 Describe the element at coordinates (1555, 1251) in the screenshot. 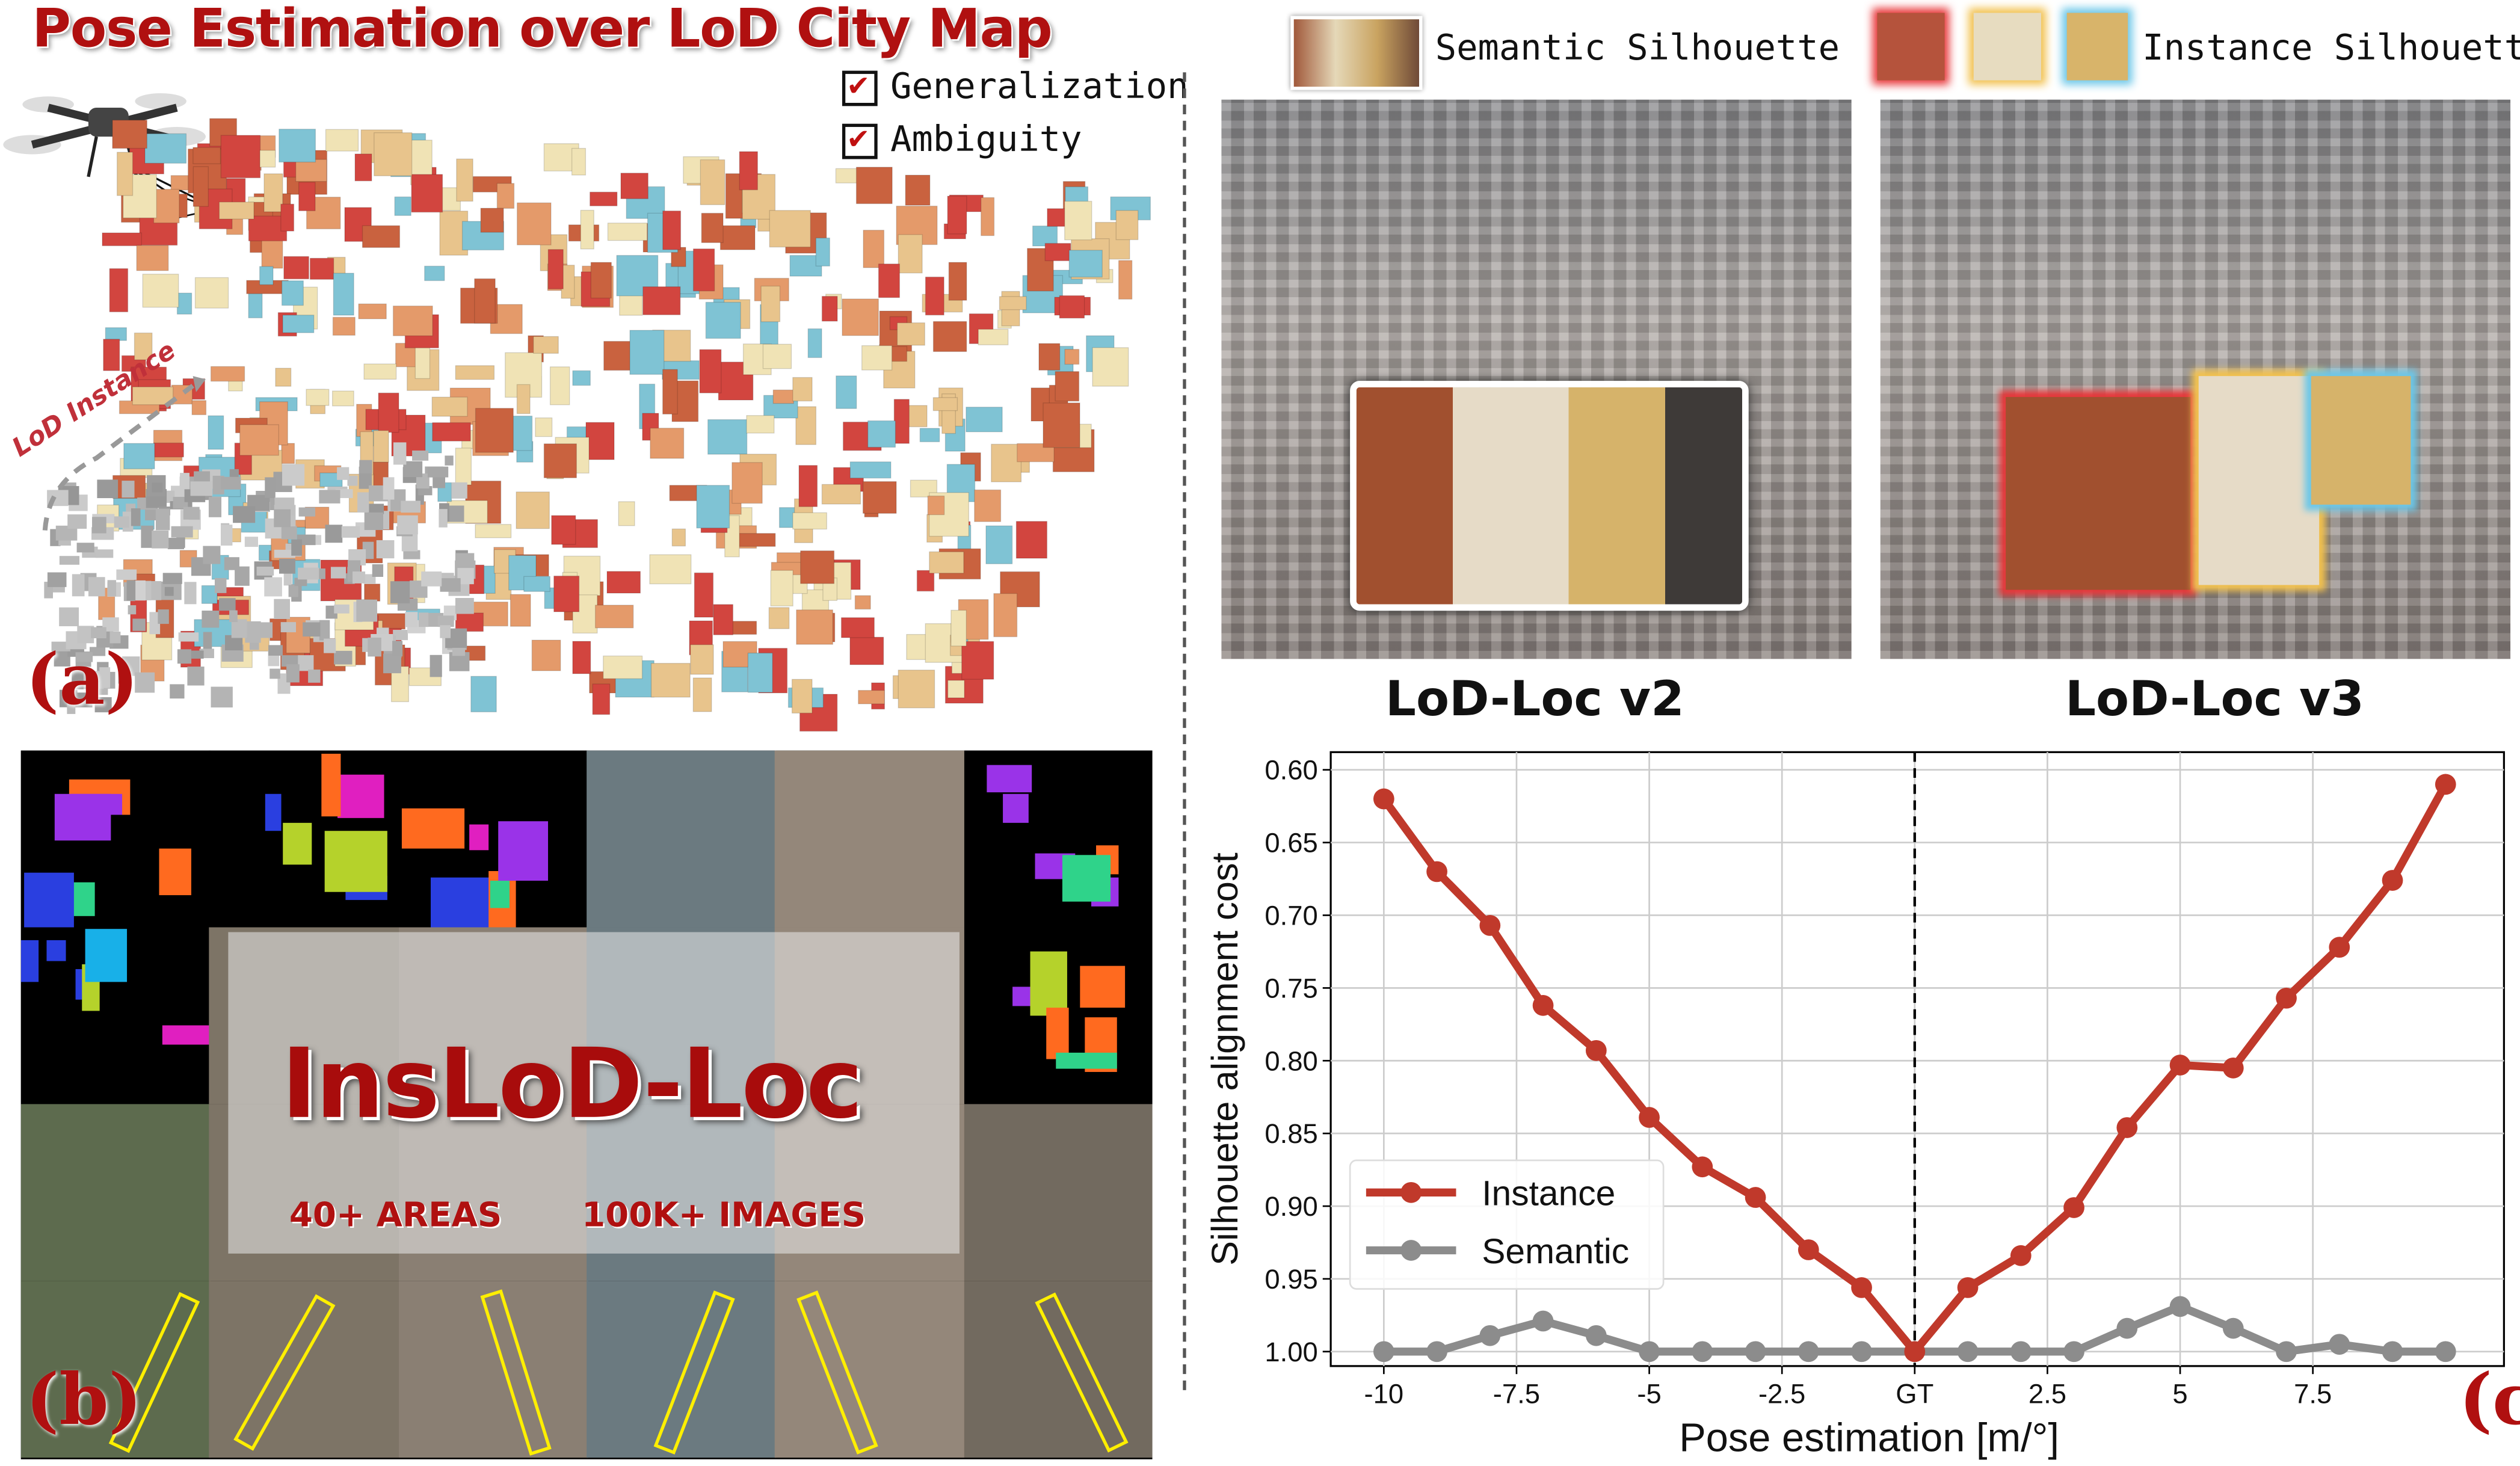

I see `legend-label-semantic: Semantic` at that location.